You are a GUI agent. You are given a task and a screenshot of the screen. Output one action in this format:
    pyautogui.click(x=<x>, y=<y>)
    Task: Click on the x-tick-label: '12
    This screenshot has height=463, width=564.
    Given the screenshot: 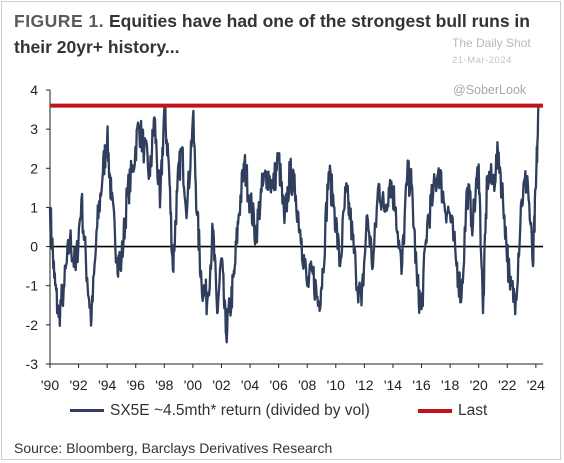 What is the action you would take?
    pyautogui.click(x=364, y=385)
    